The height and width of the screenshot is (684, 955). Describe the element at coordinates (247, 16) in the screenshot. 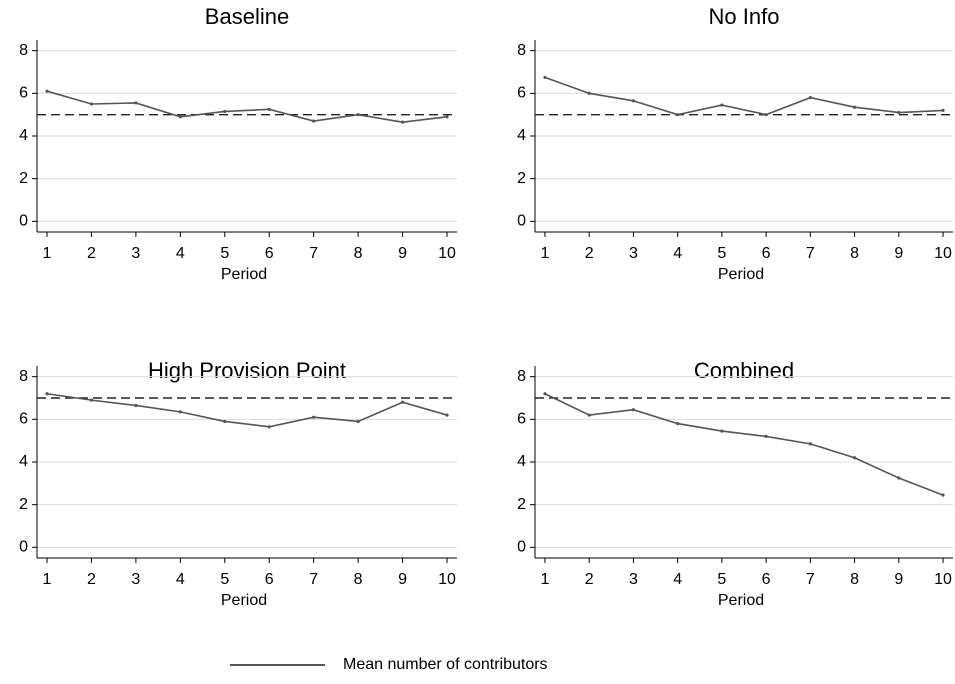

I see `panel-title: Baseline` at that location.